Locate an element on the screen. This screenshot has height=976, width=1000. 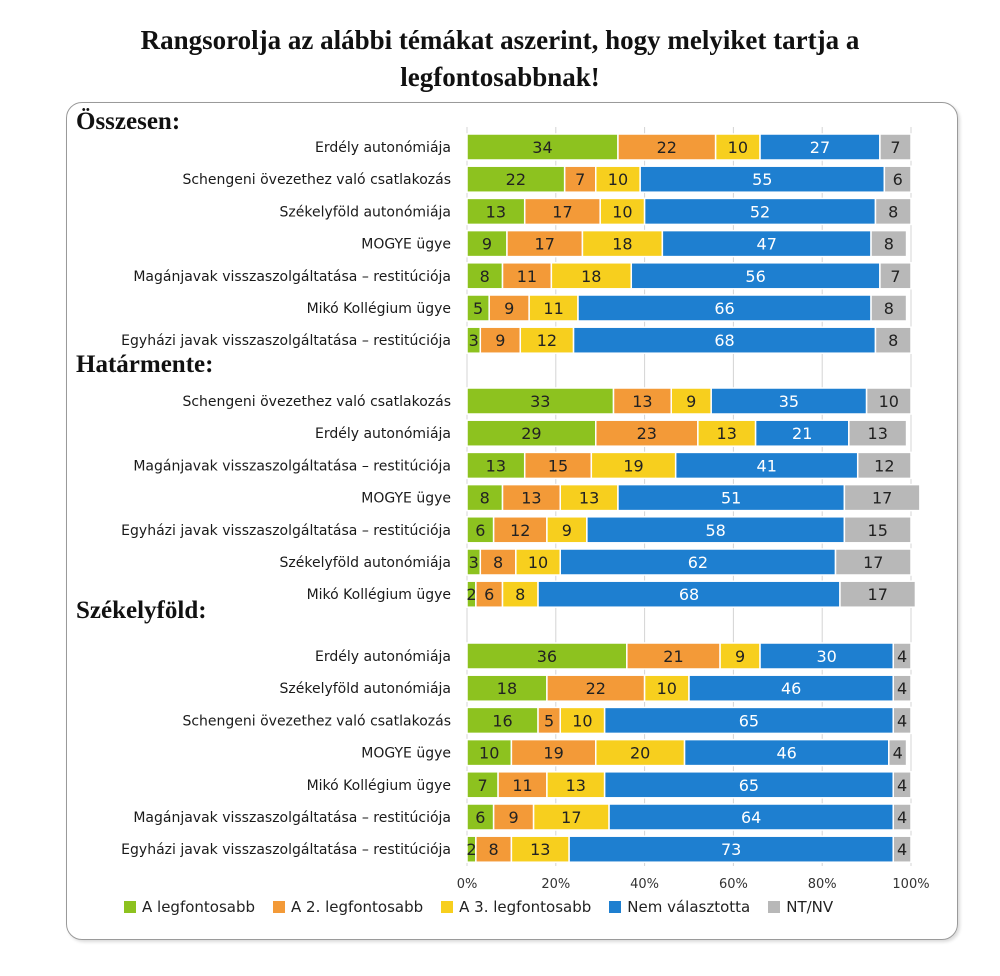
data-label: 15 is located at coordinates (878, 530).